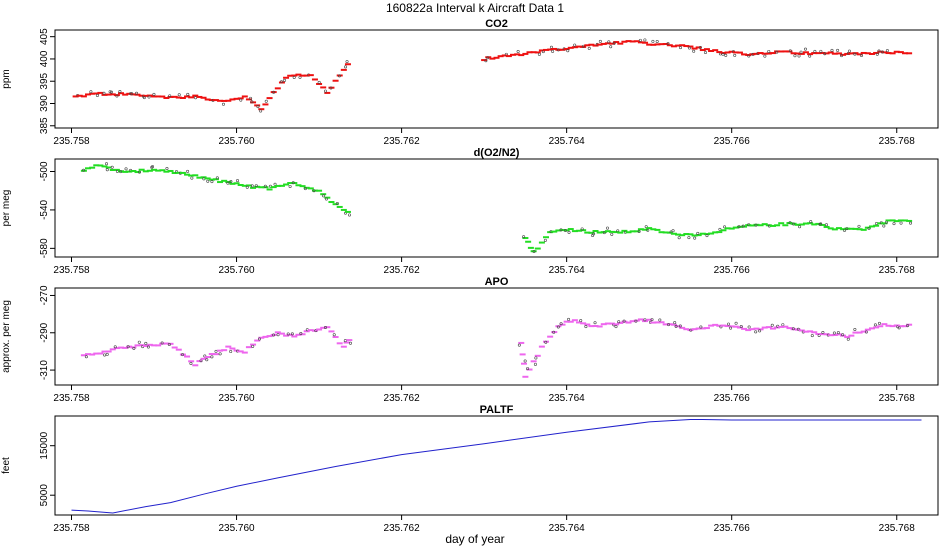 The image size is (950, 550). I want to click on y-tick-label: 395, so click(44, 80).